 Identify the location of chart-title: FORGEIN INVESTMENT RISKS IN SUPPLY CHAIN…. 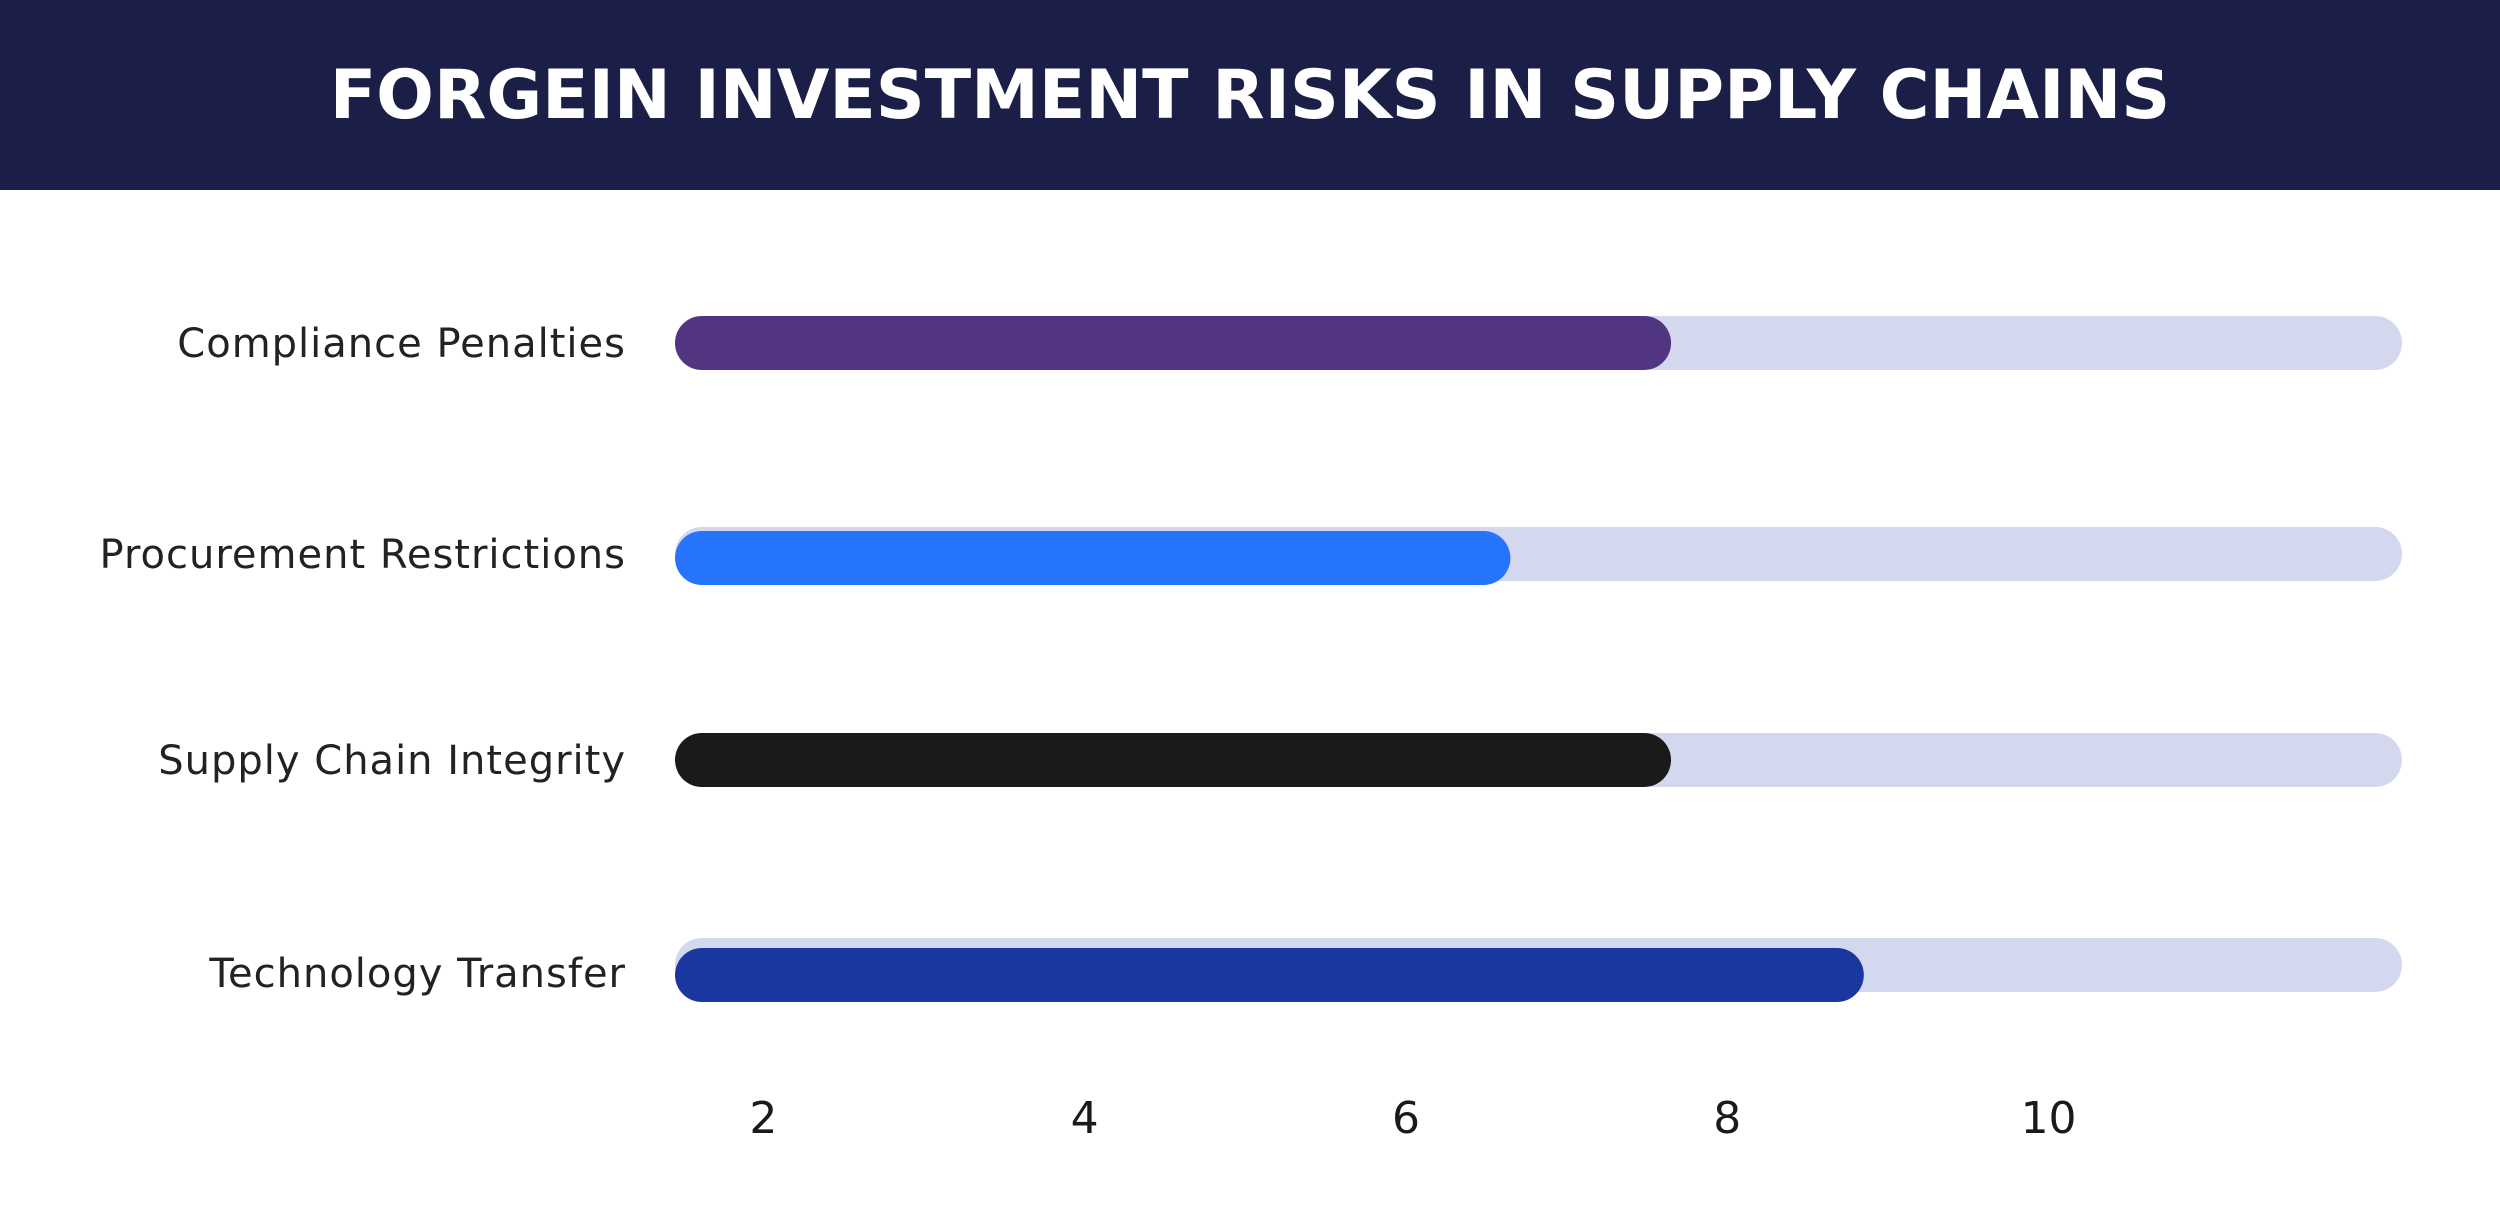
(1250, 95).